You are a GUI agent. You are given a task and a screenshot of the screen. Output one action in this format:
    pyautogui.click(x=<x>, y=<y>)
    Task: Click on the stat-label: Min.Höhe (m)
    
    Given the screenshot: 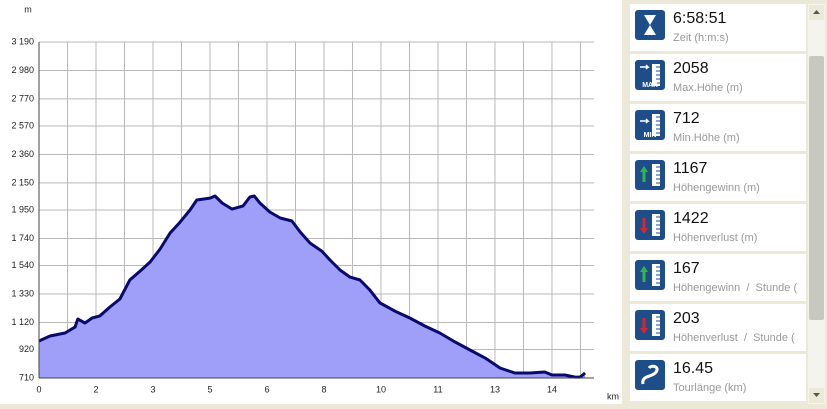 What is the action you would take?
    pyautogui.click(x=706, y=138)
    